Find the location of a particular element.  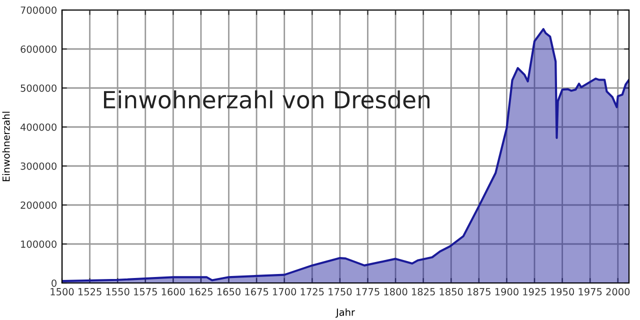

x-tick-label: 1825 is located at coordinates (423, 292).